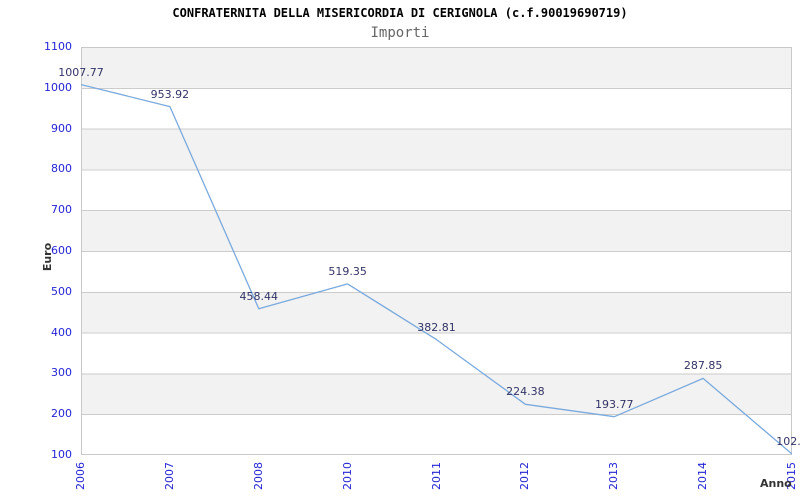 The image size is (800, 500). I want to click on y-tick-label: 1100, so click(58, 46).